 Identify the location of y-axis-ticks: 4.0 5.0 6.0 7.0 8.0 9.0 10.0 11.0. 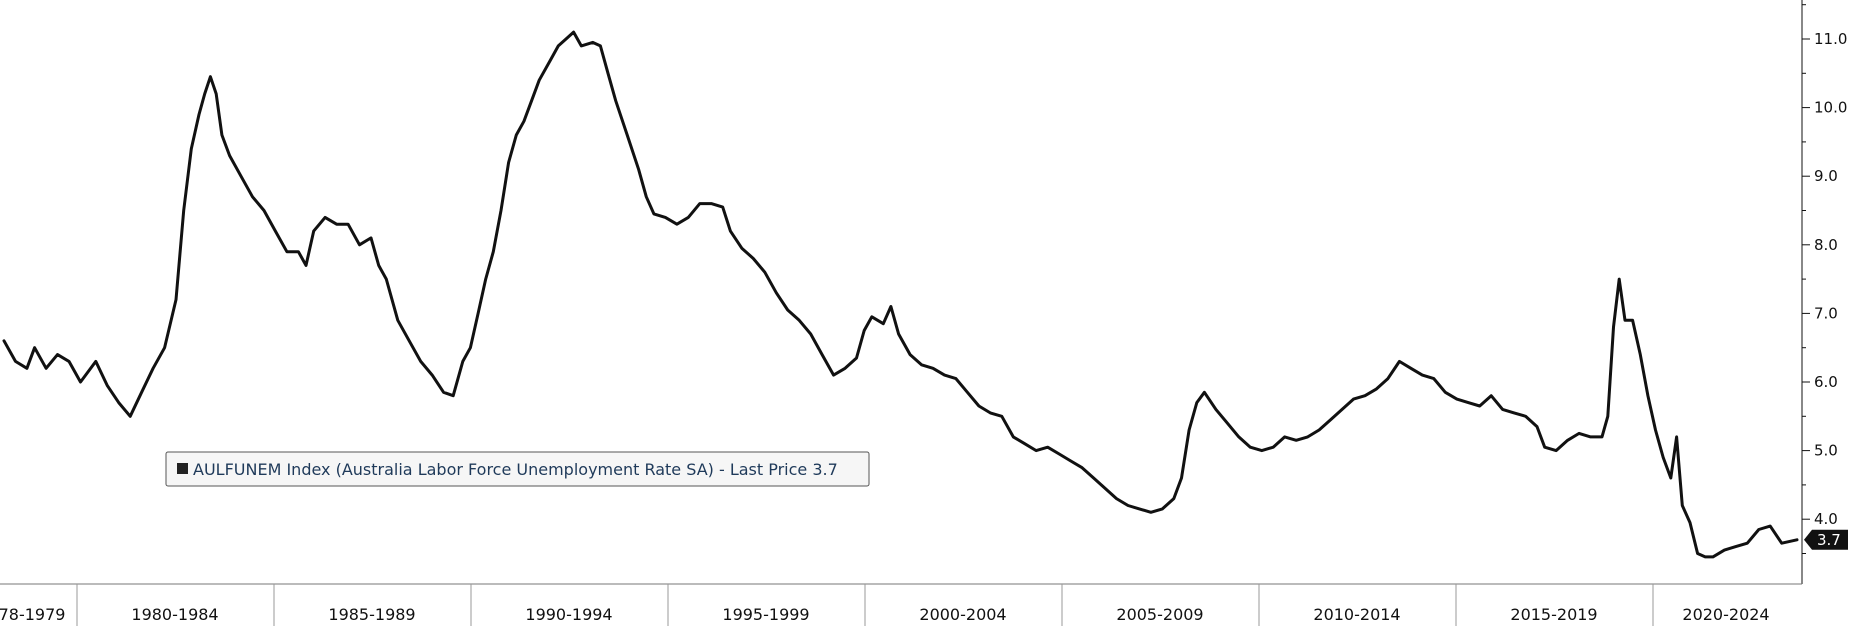
(1824, 279).